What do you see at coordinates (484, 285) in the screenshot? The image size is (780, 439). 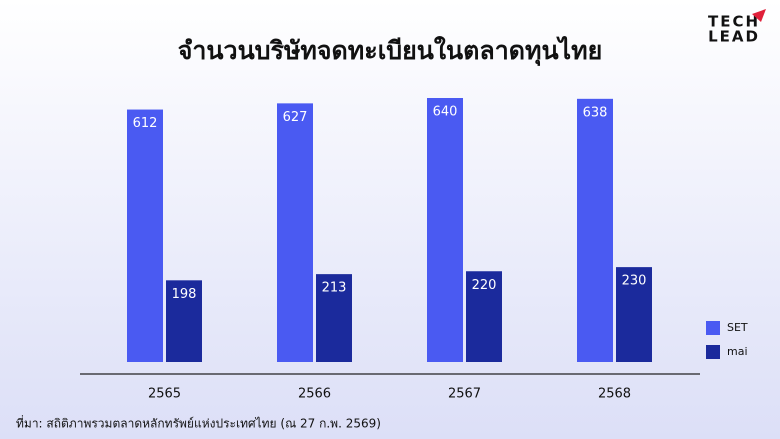 I see `value-label: 220` at bounding box center [484, 285].